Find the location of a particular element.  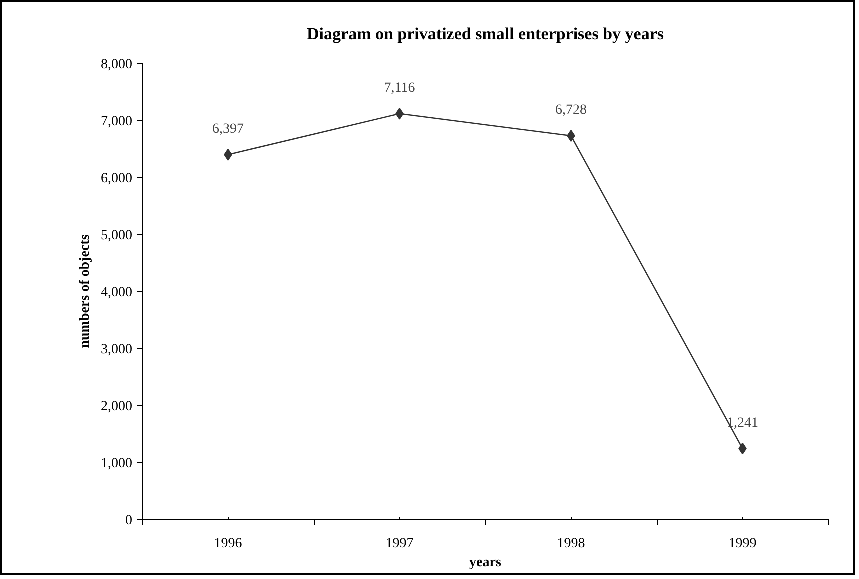

data-label: 6,728 is located at coordinates (571, 110).